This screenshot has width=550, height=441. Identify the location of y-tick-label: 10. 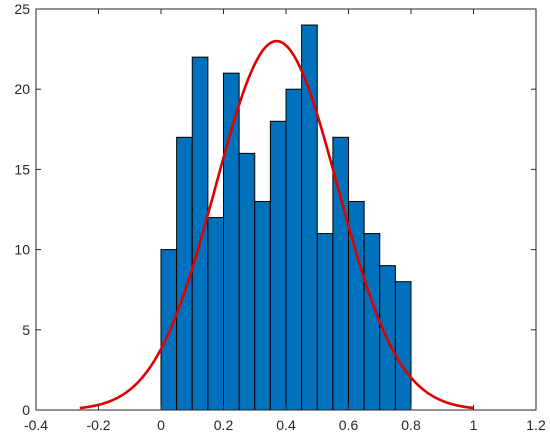
(22, 250).